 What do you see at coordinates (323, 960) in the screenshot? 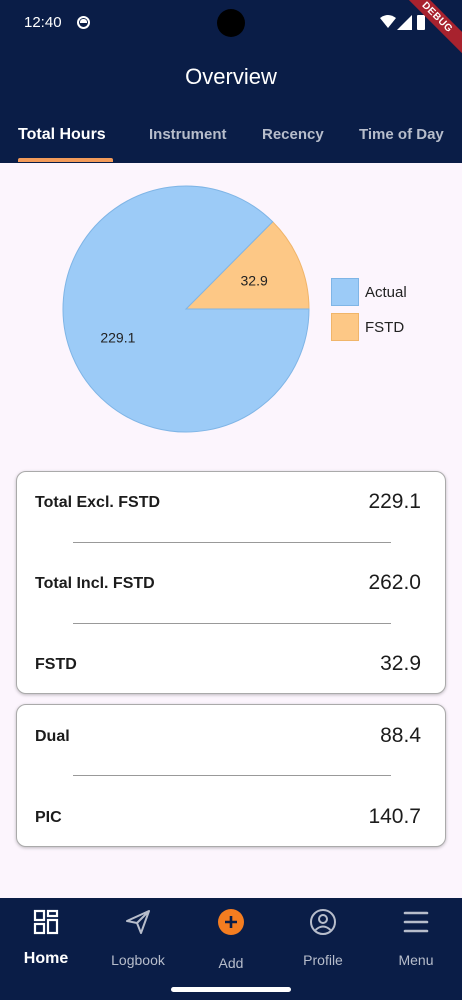
I see `nav-label: Profile` at bounding box center [323, 960].